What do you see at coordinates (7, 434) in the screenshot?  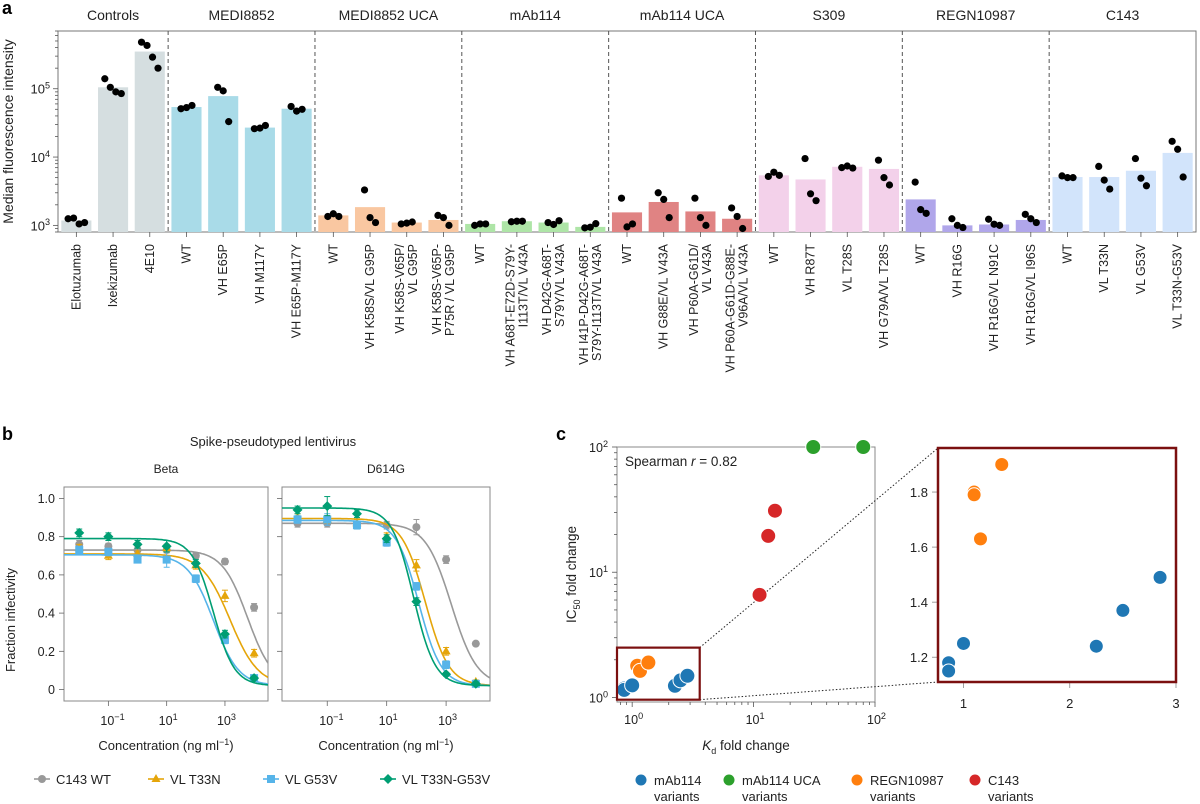 I see `panel-label: b` at bounding box center [7, 434].